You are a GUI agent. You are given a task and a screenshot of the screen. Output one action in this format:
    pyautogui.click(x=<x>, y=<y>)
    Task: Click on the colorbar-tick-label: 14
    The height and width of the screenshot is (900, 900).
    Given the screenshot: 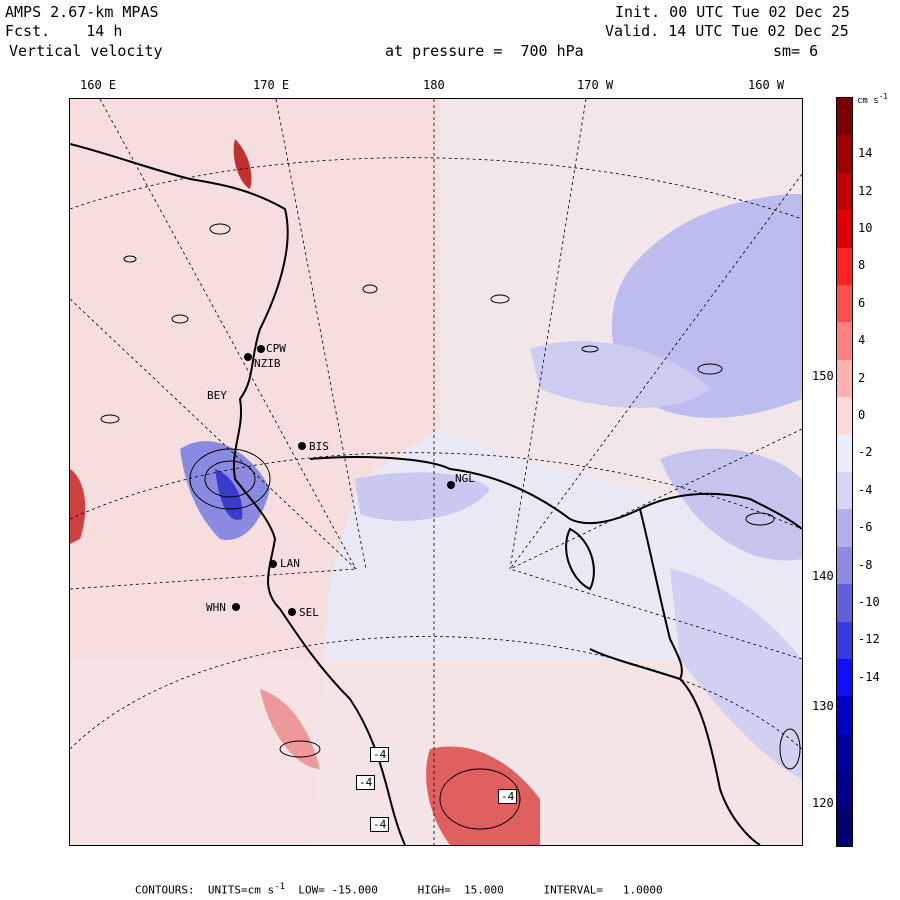 What is the action you would take?
    pyautogui.click(x=865, y=153)
    